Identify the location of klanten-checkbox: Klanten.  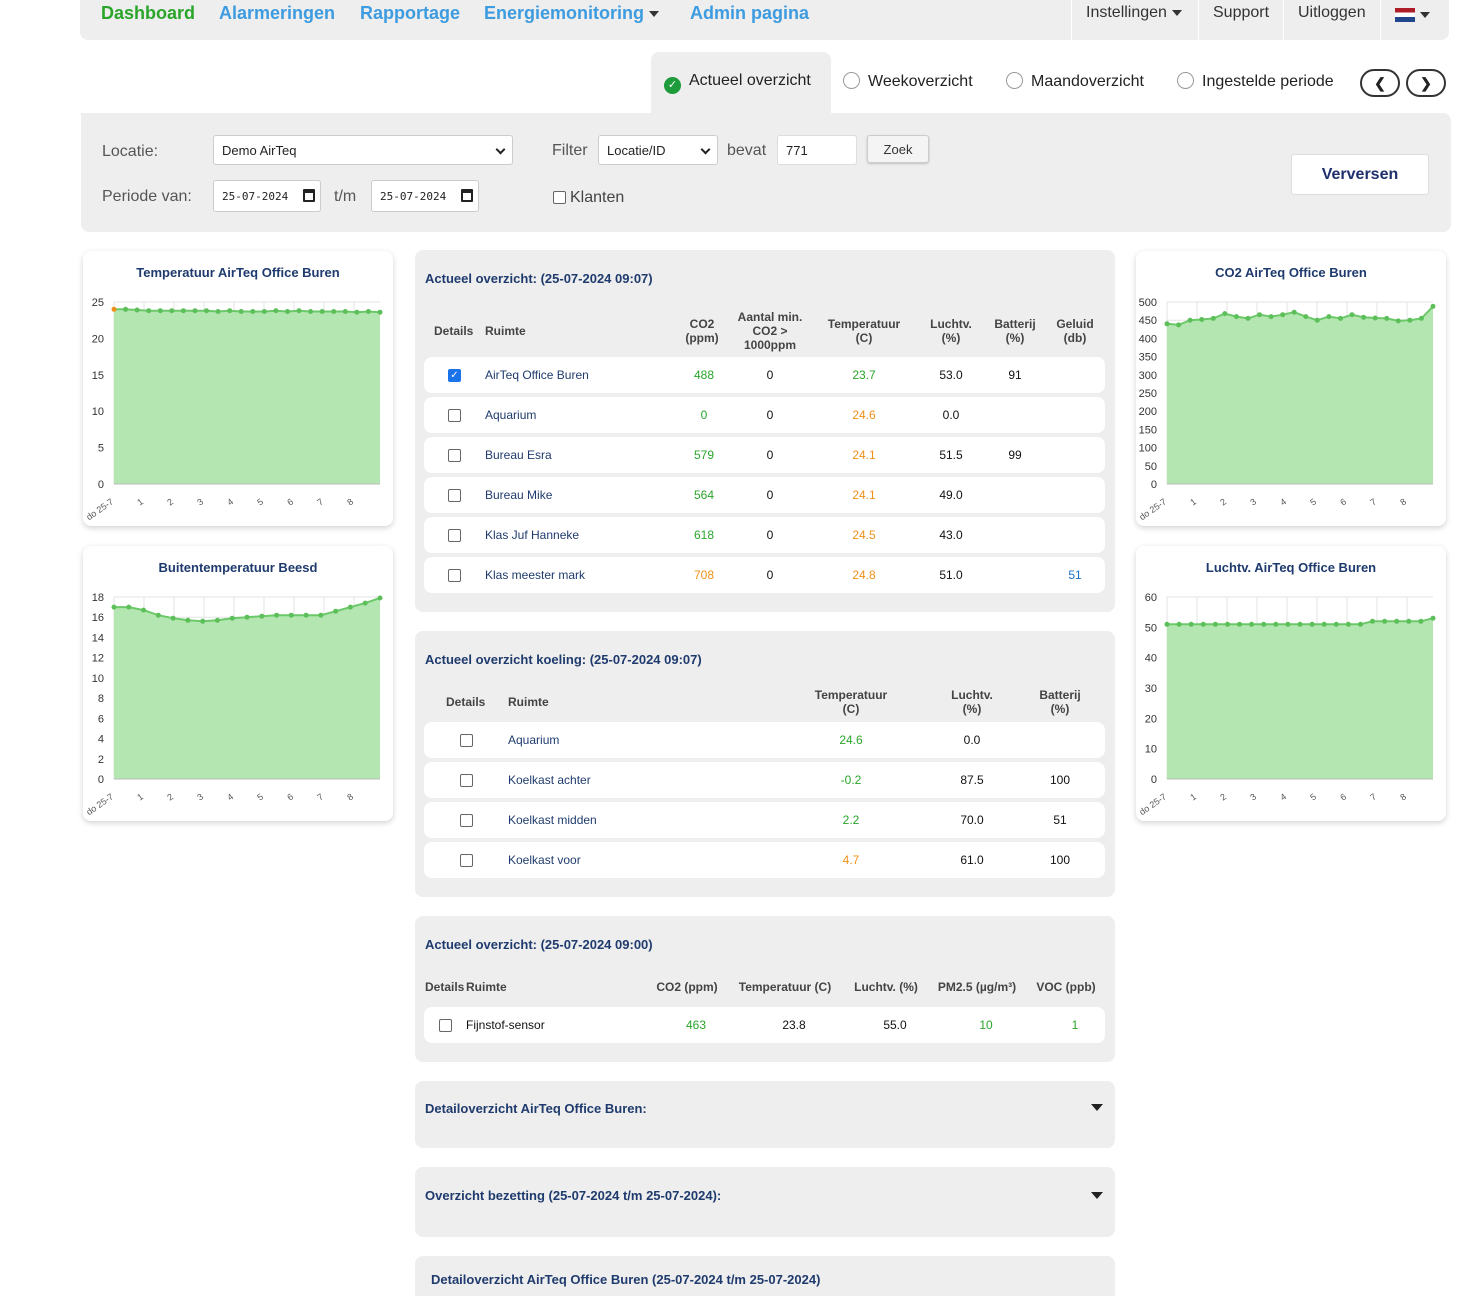
(588, 198).